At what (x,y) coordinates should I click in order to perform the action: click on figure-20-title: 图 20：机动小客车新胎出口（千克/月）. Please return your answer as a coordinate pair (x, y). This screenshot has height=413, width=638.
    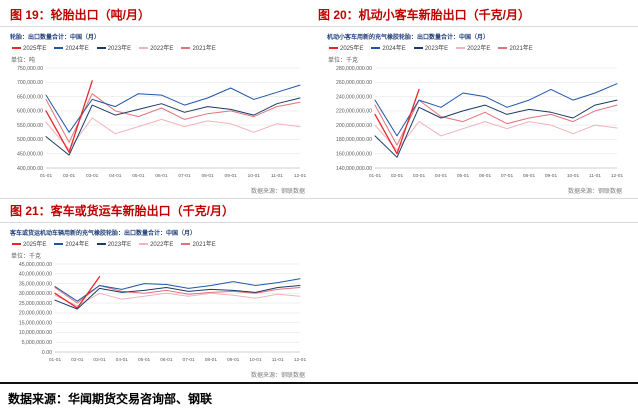
    Looking at the image, I should click on (424, 15).